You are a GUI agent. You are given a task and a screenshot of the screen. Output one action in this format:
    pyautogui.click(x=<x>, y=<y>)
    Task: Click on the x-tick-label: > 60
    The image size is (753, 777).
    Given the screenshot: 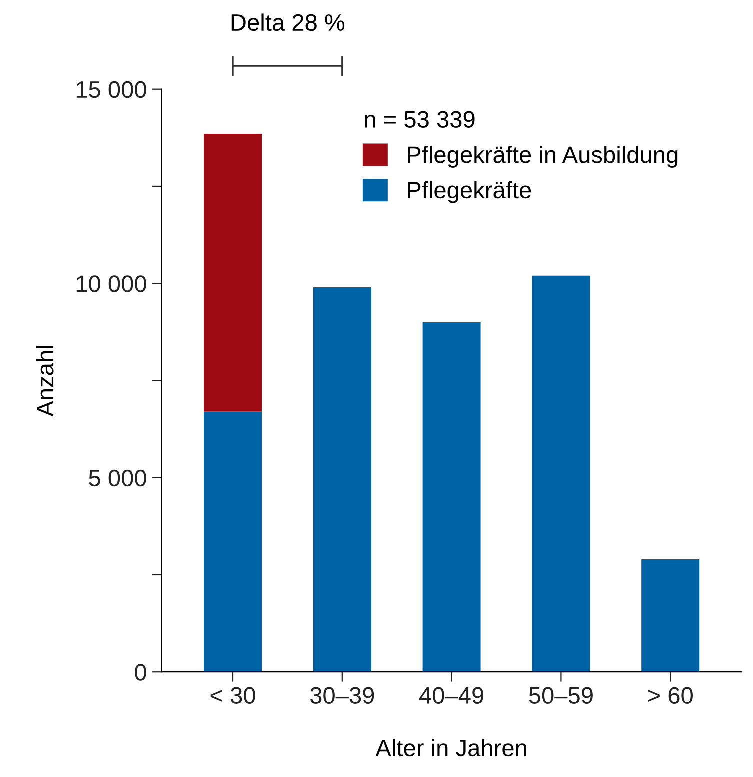 What is the action you would take?
    pyautogui.click(x=670, y=695)
    